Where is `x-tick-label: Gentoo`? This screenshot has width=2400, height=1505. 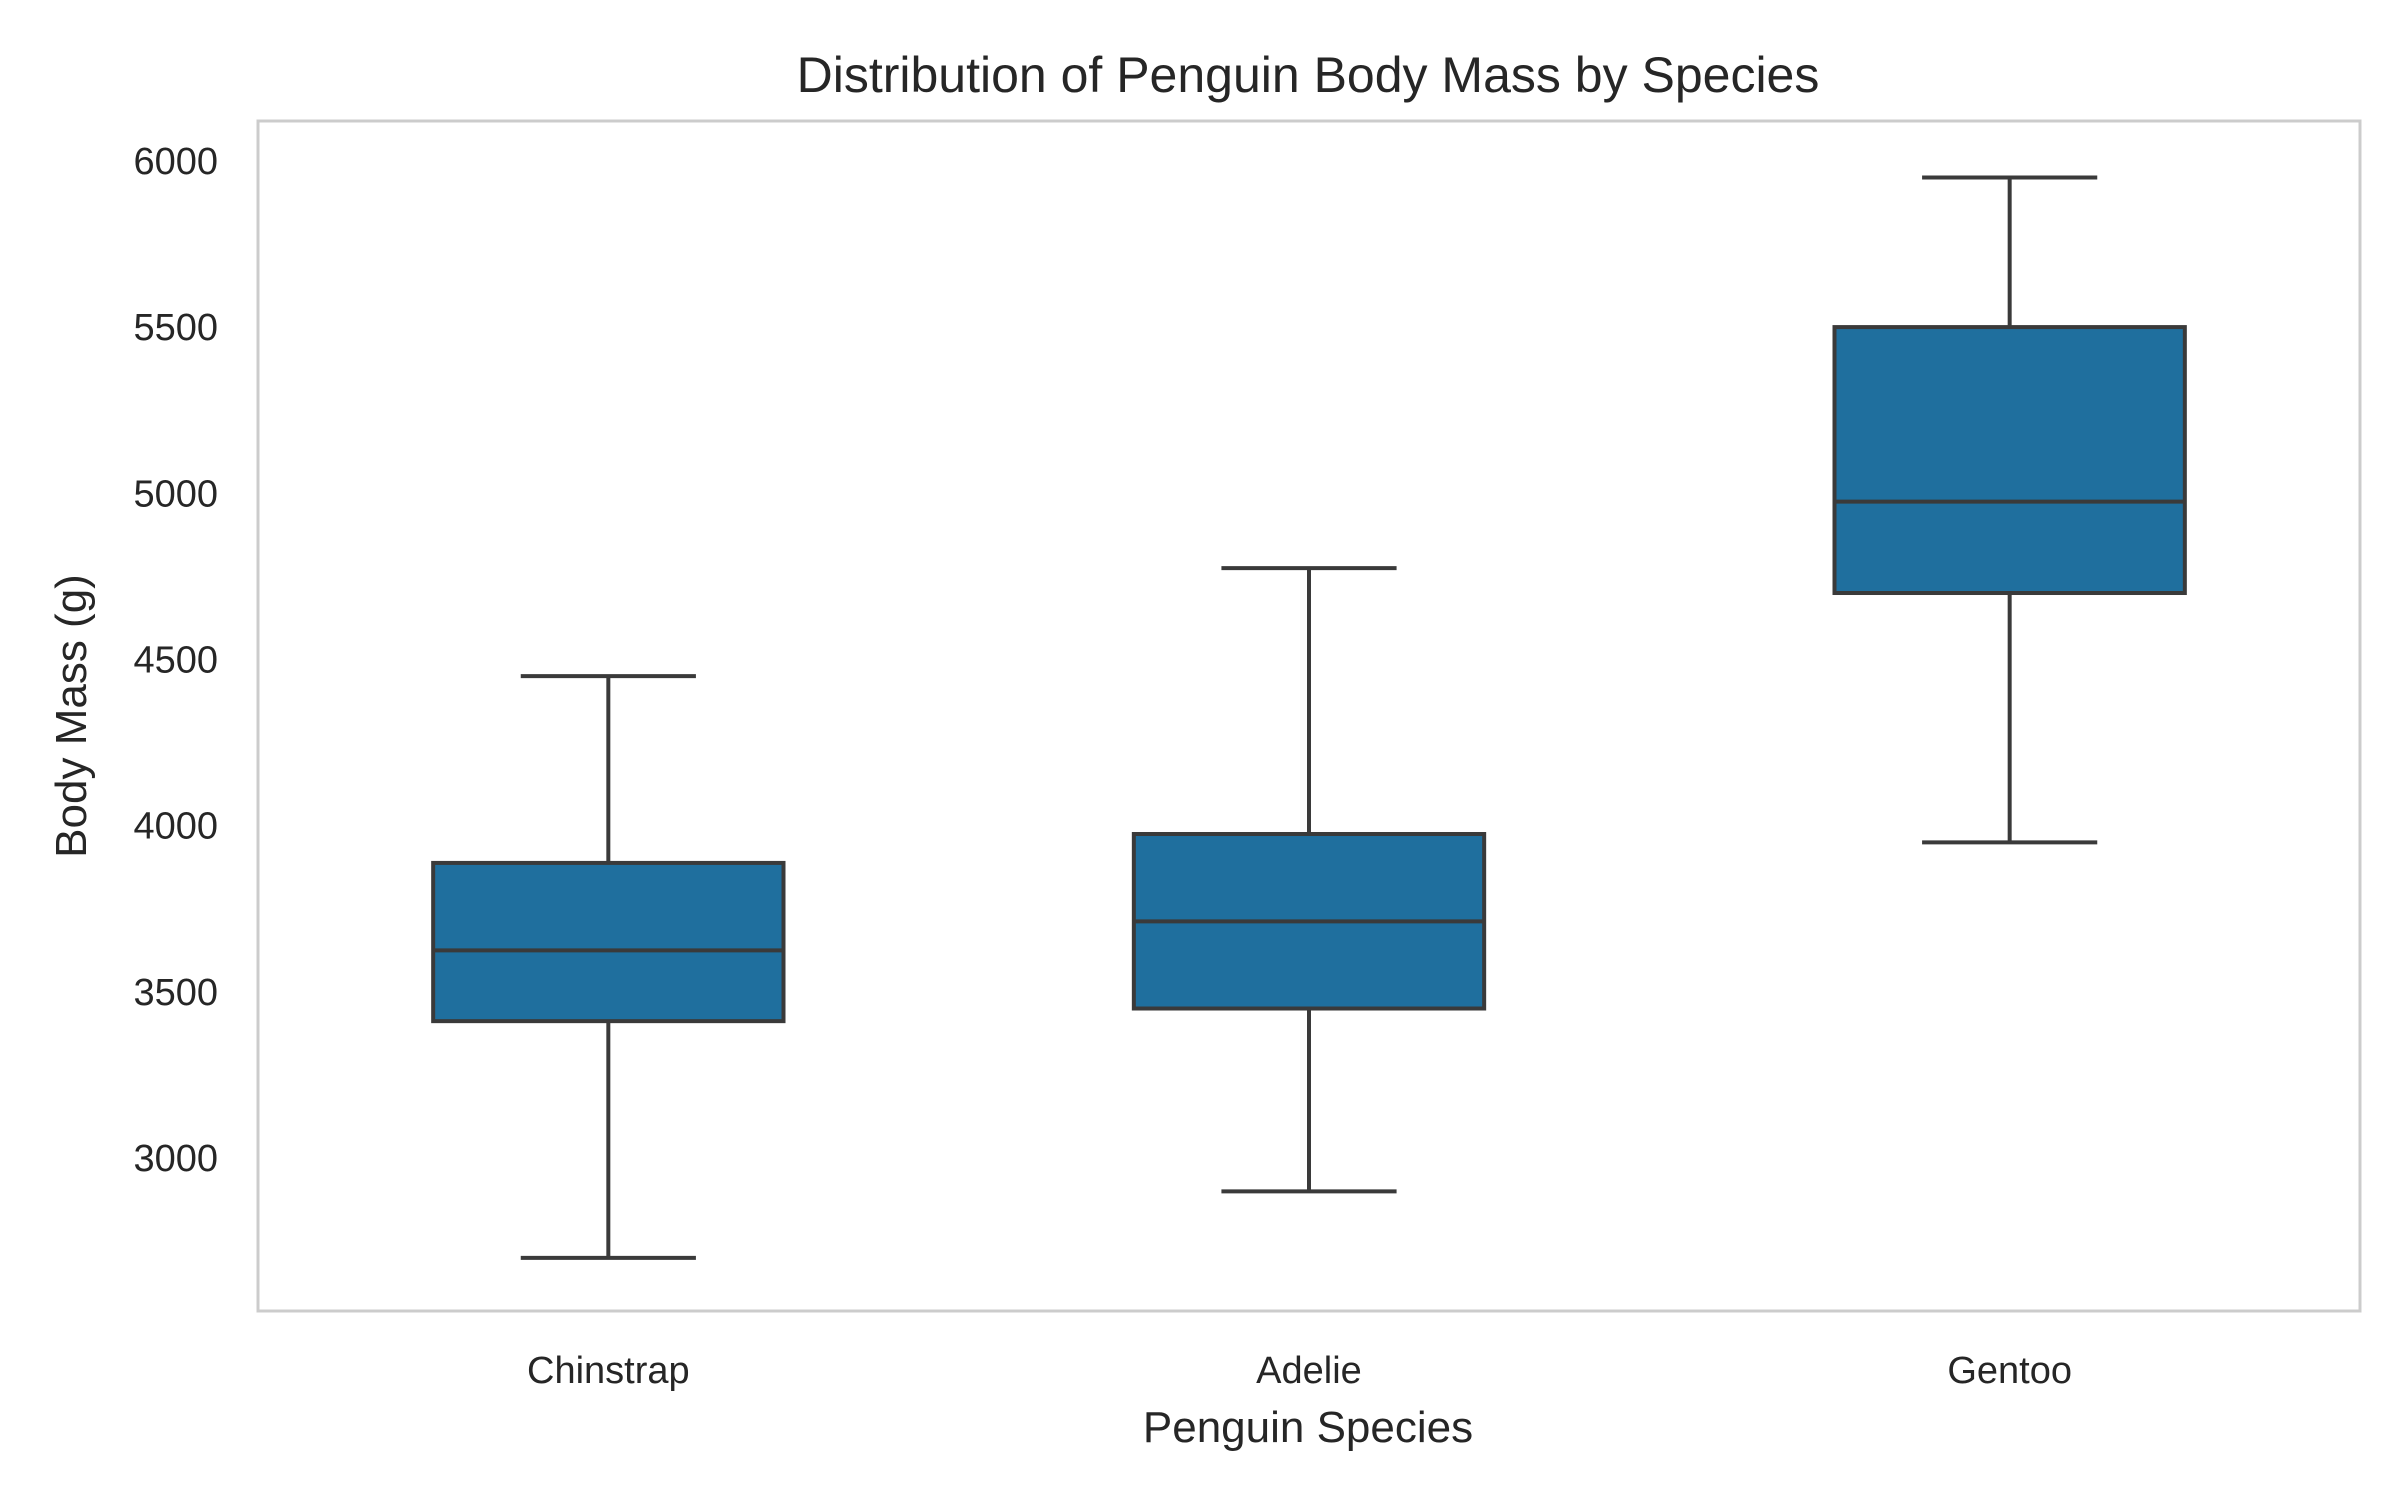 x-tick-label: Gentoo is located at coordinates (2009, 1371).